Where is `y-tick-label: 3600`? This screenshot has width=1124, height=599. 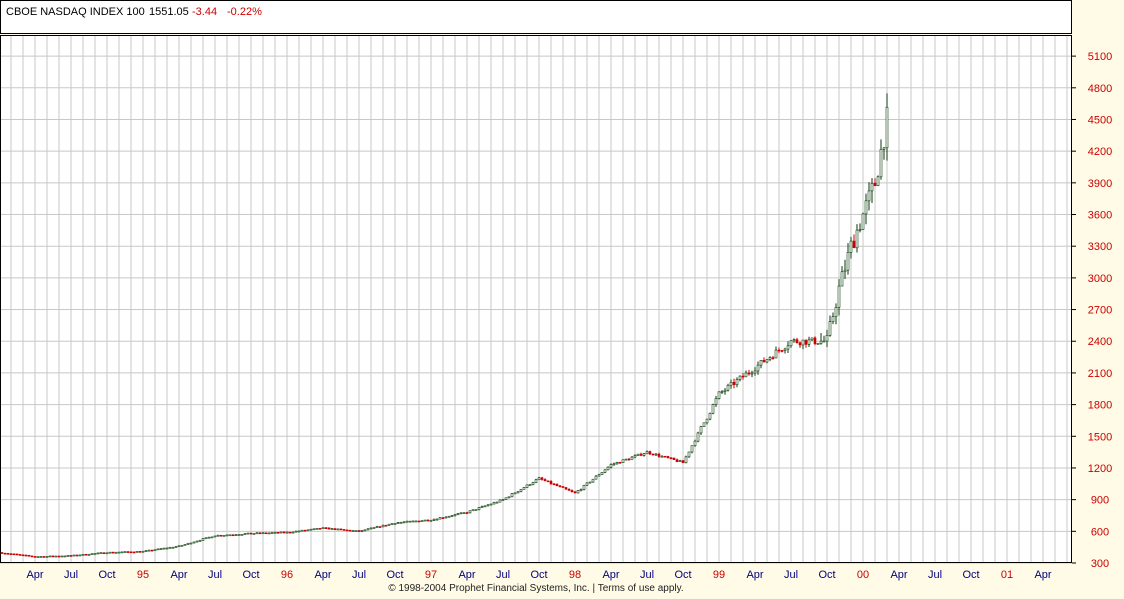
y-tick-label: 3600 is located at coordinates (1100, 216).